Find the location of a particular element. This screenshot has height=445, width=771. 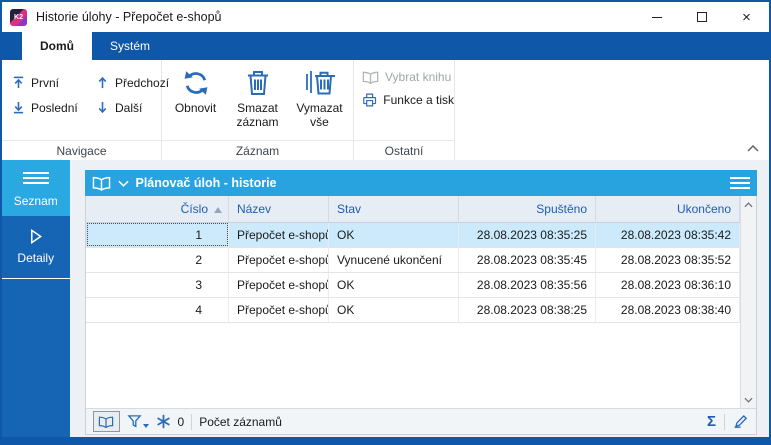

column-header-nazev: Název is located at coordinates (278, 209).